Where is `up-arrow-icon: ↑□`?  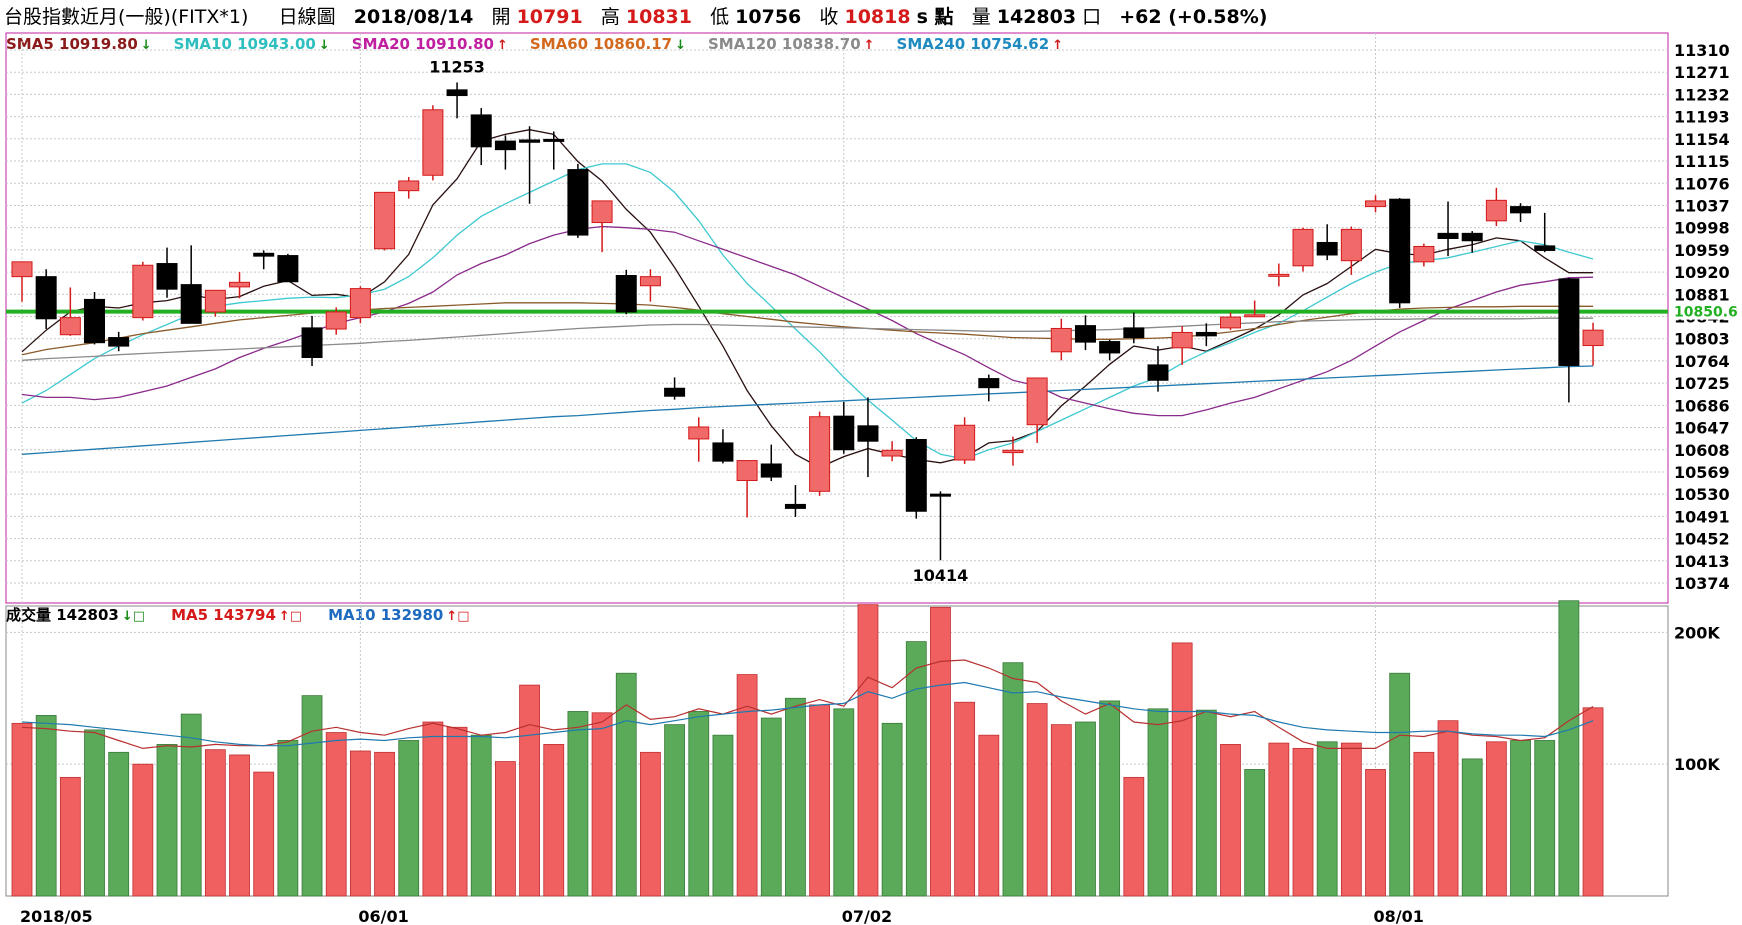 up-arrow-icon: ↑□ is located at coordinates (458, 616).